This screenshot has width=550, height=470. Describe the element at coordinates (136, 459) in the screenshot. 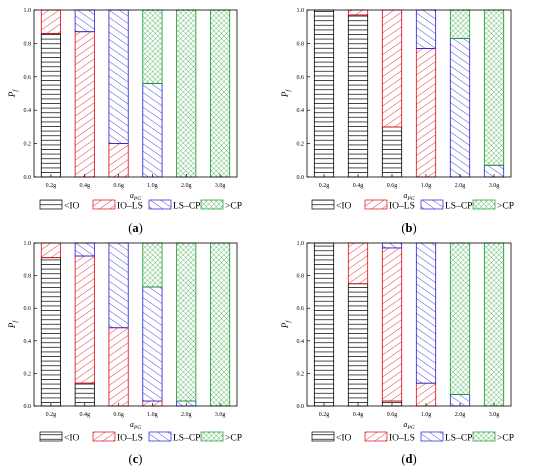

I see `panel-label: (c)` at that location.